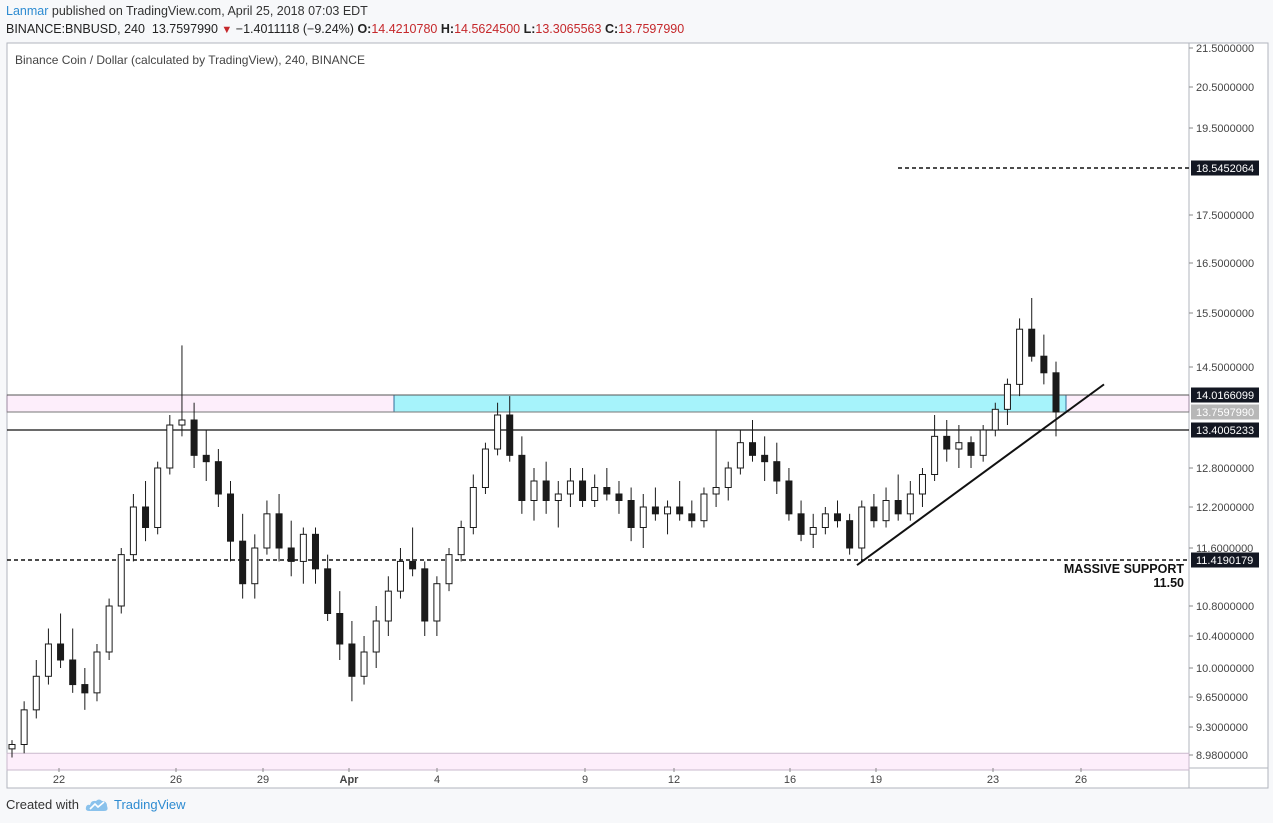 The width and height of the screenshot is (1273, 823). Describe the element at coordinates (364, 29) in the screenshot. I see `open-label: O:` at that location.